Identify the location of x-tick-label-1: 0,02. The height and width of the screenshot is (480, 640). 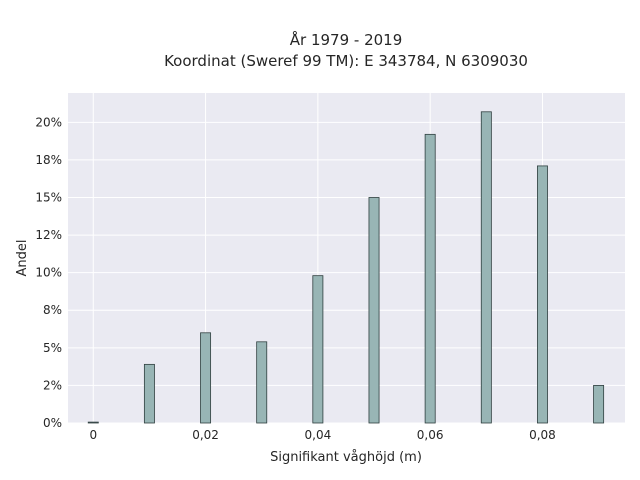
(205, 435).